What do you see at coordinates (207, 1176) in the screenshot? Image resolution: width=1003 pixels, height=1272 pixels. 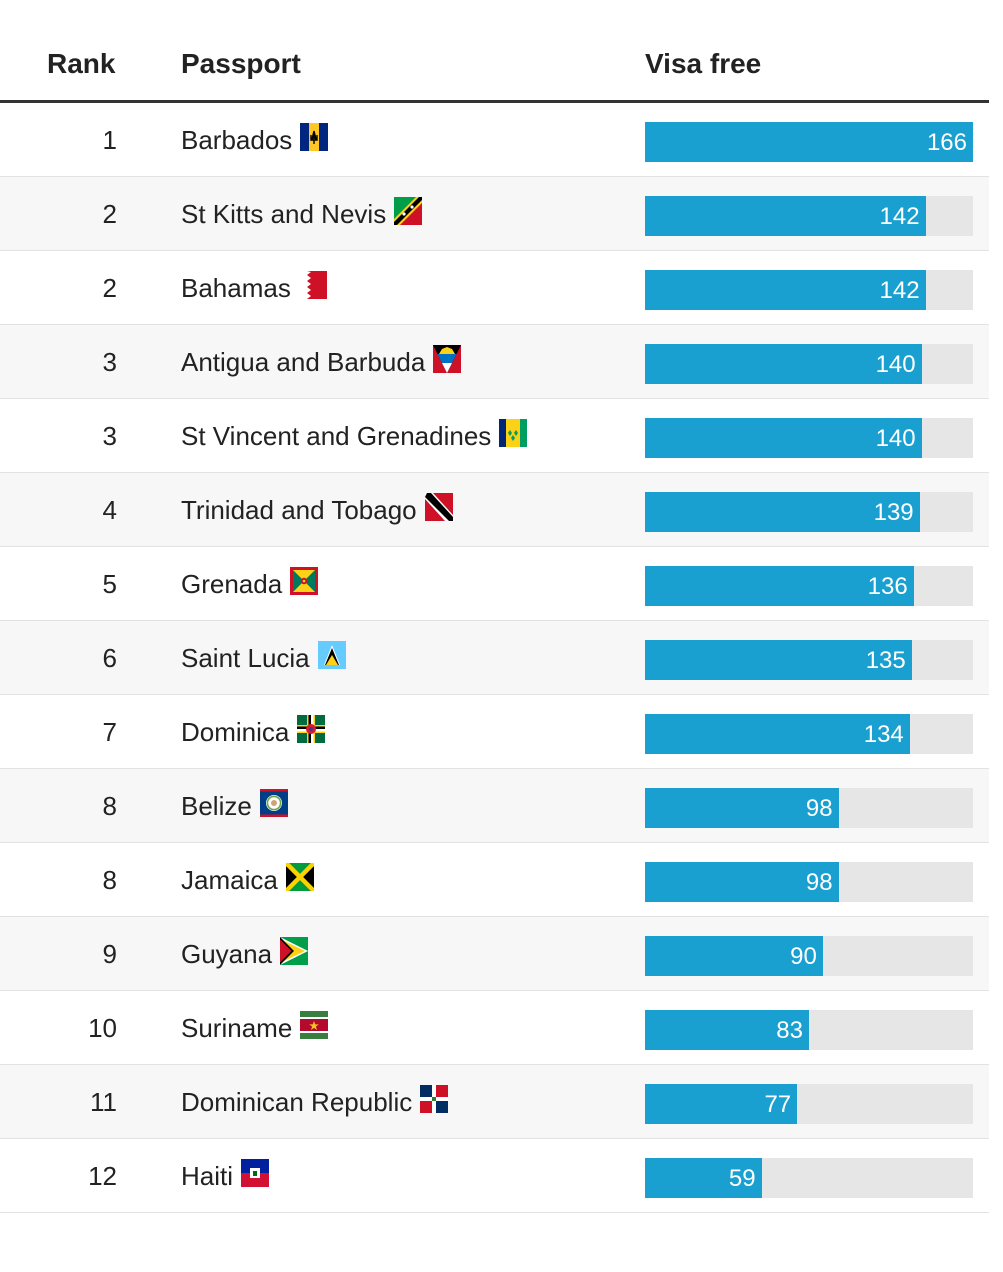 I see `passport-name: Haiti` at bounding box center [207, 1176].